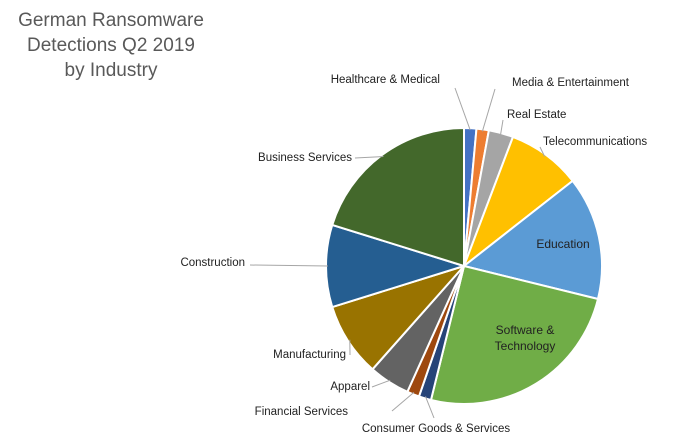 The image size is (700, 438). Describe the element at coordinates (309, 355) in the screenshot. I see `slice-label-manufacturing: Manufacturing` at that location.